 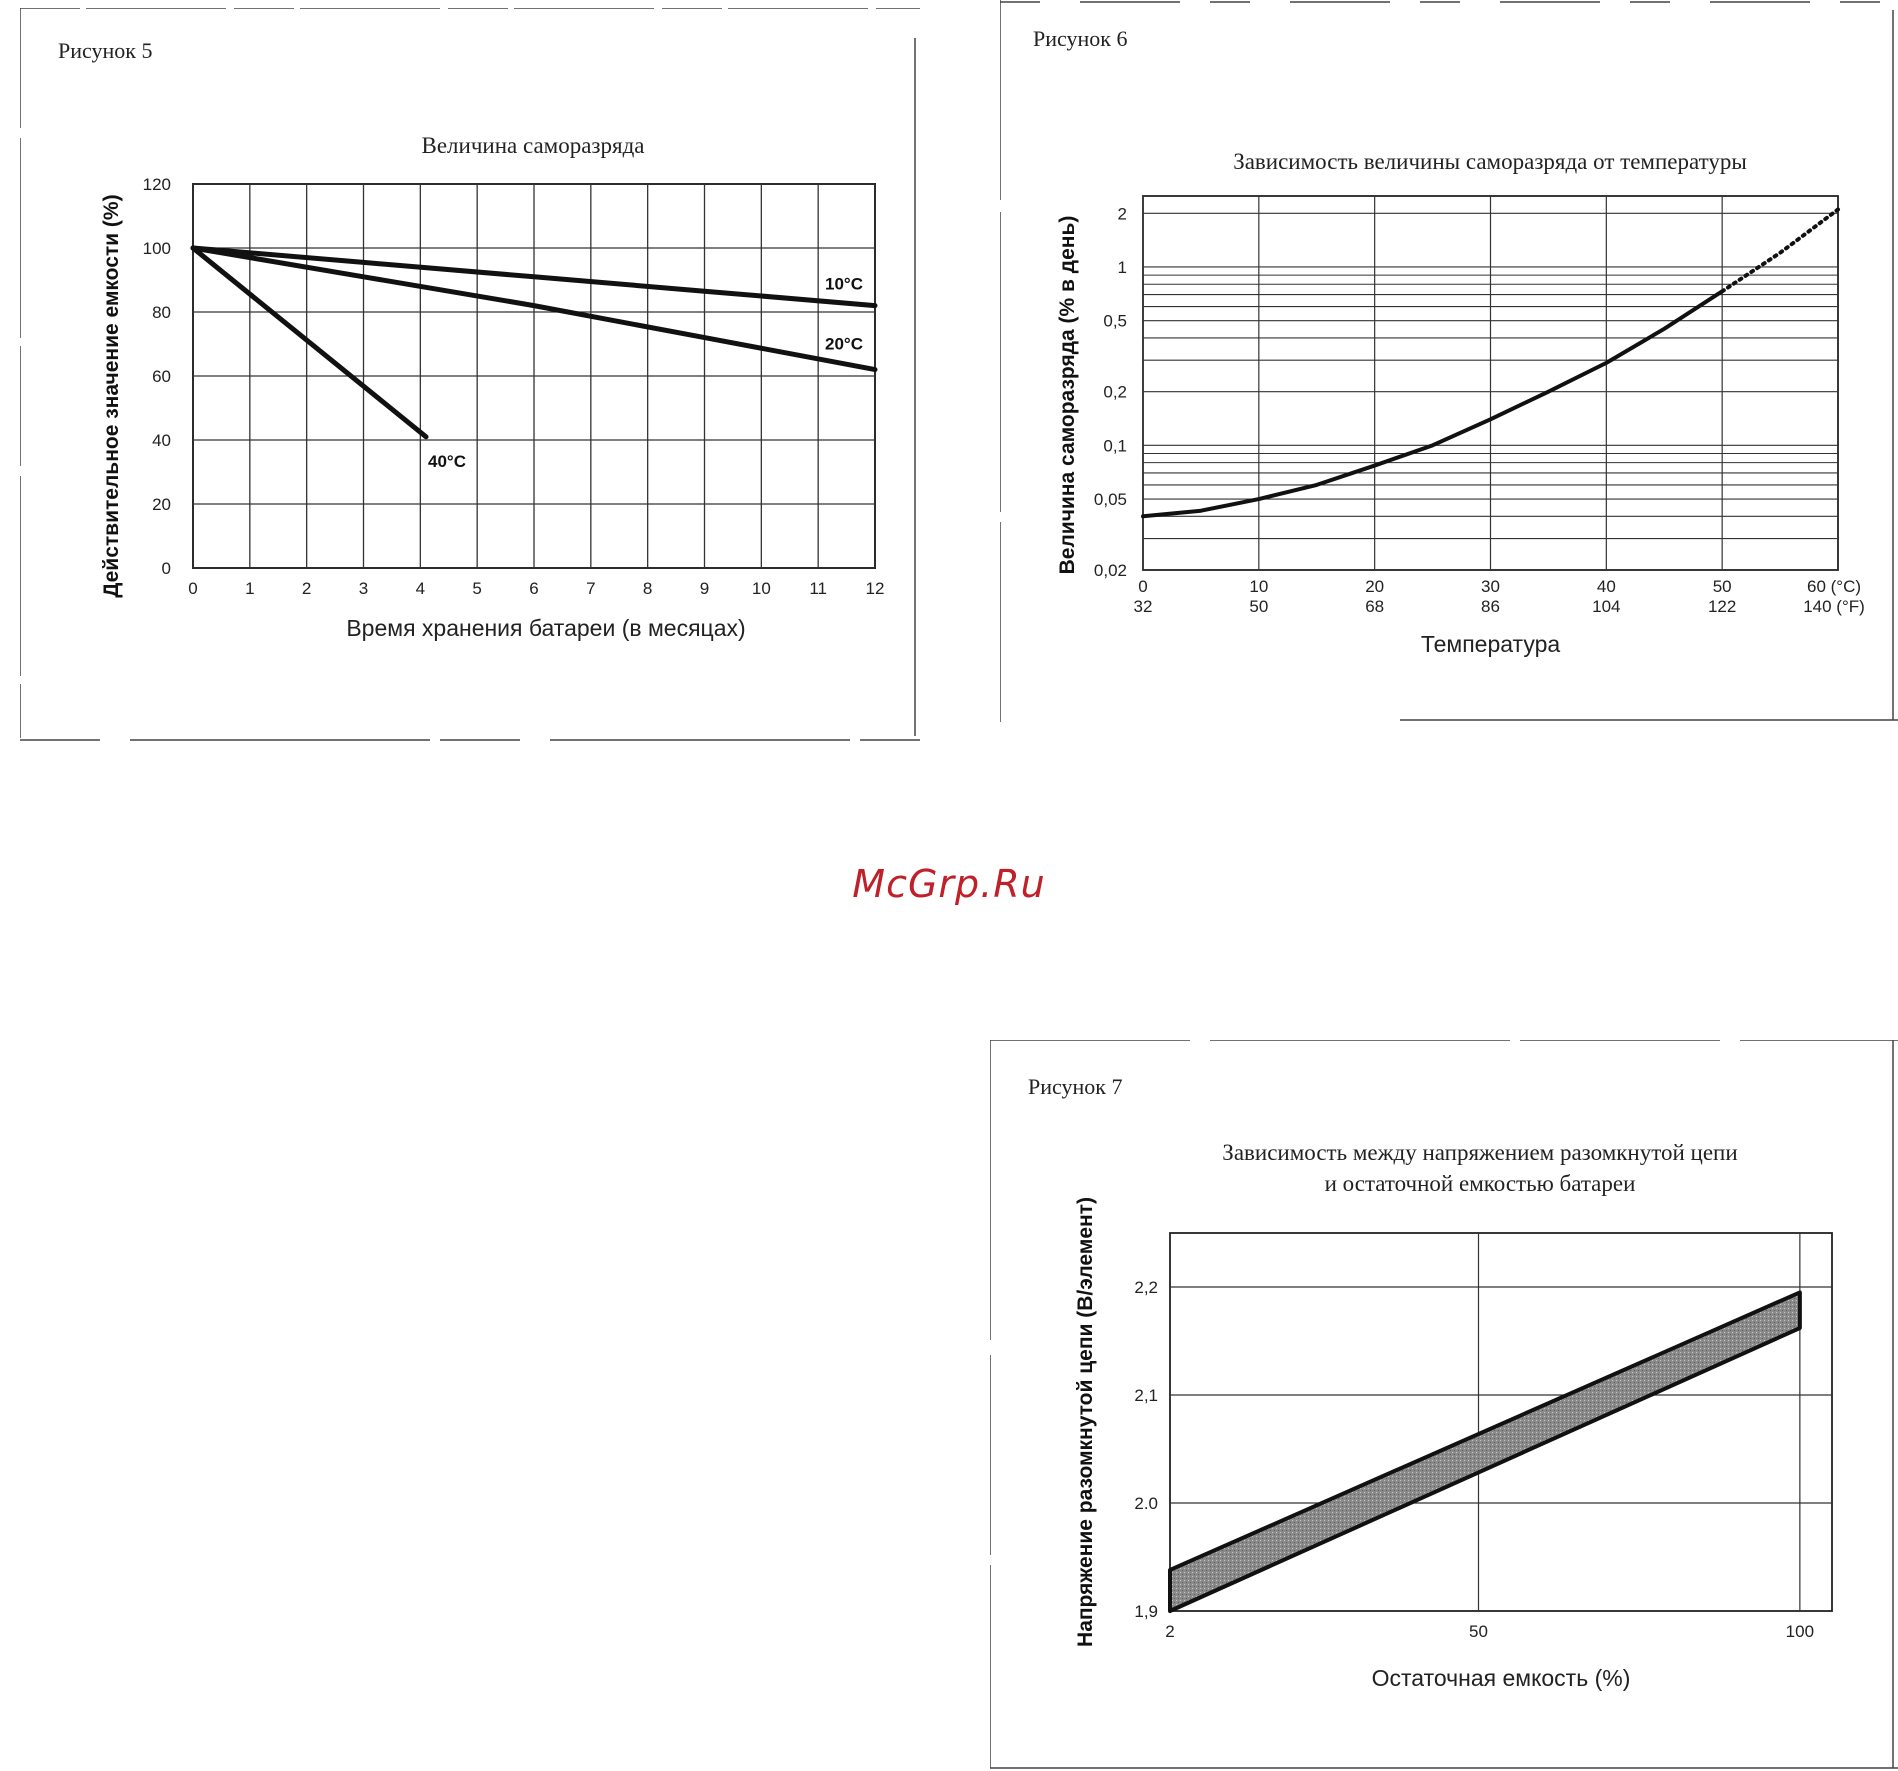 I want to click on y-tick-label: 80, so click(x=161, y=312).